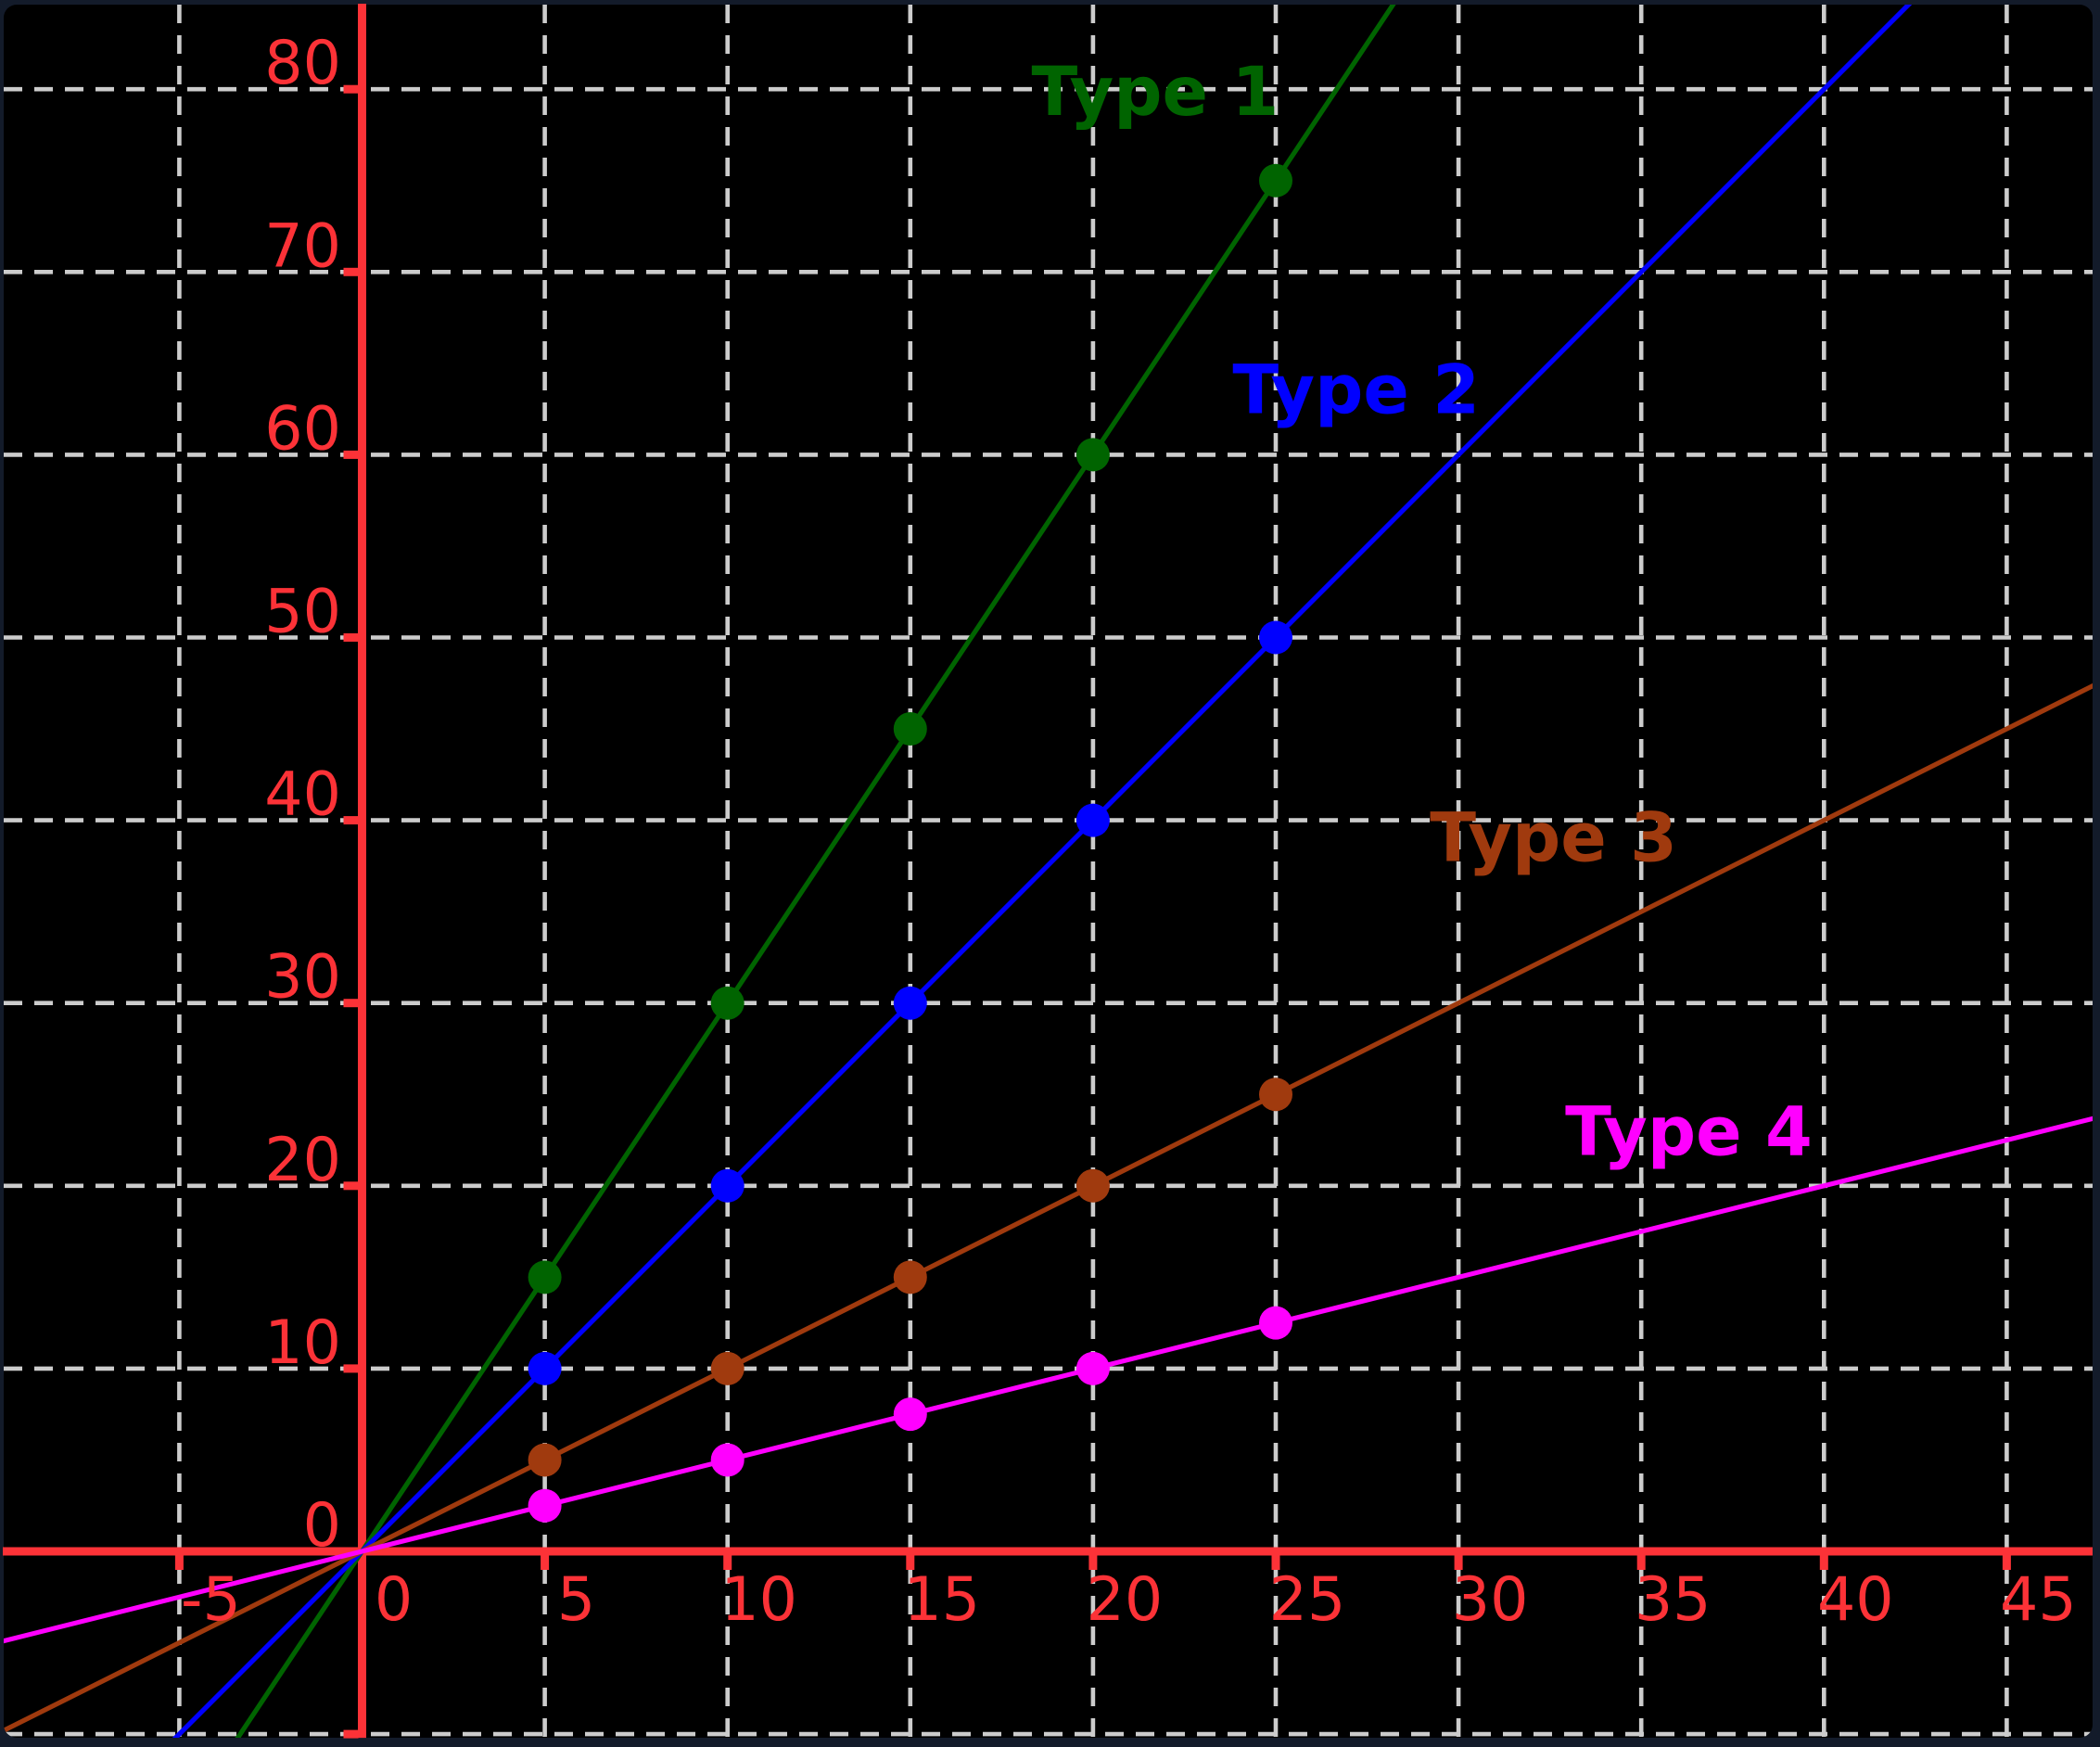 The width and height of the screenshot is (2100, 1747). I want to click on data-point-type-3-x15, so click(910, 1277).